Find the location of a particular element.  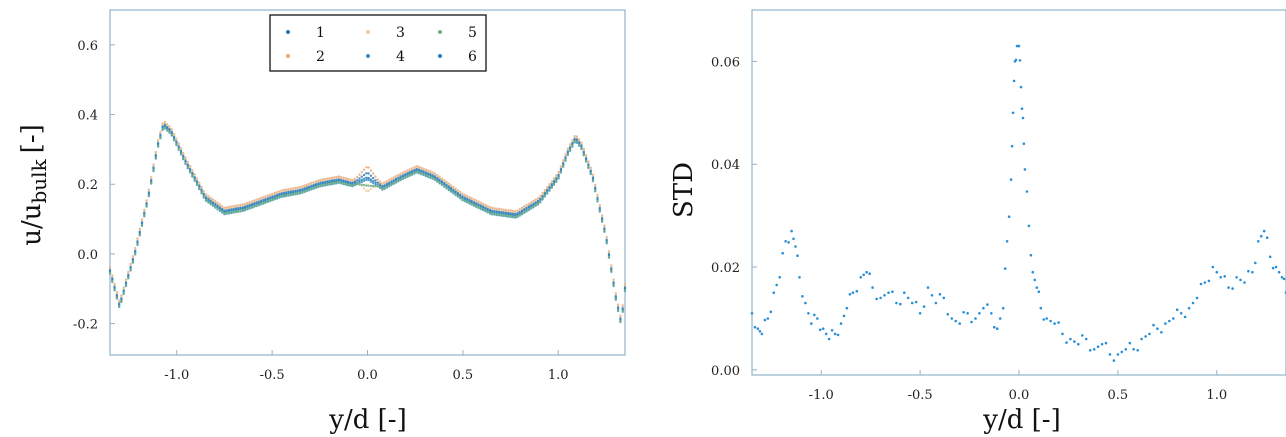

x-tick-label: 0.5 is located at coordinates (1118, 395).